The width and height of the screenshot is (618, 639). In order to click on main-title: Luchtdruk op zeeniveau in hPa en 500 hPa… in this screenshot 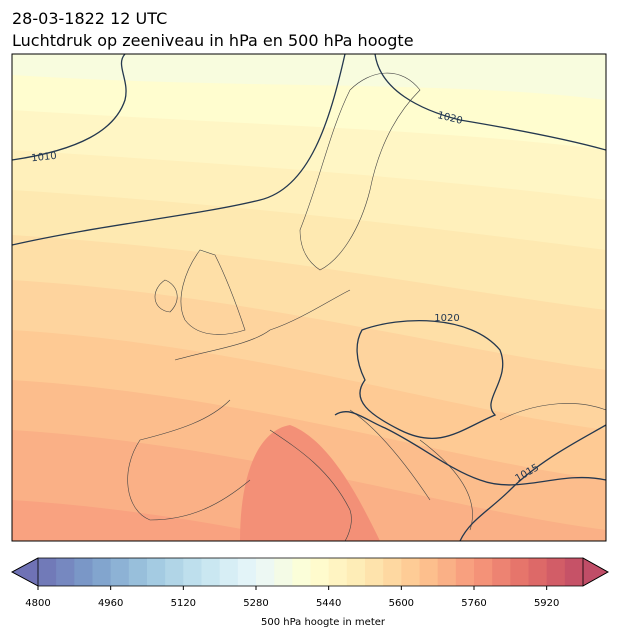, I will do `click(213, 40)`.